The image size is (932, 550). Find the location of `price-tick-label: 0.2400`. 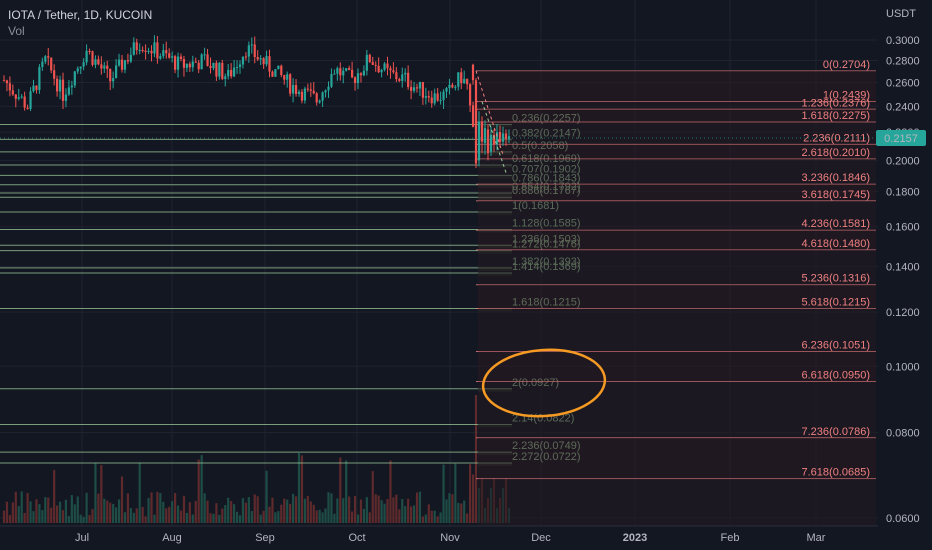

price-tick-label: 0.2400 is located at coordinates (903, 107).